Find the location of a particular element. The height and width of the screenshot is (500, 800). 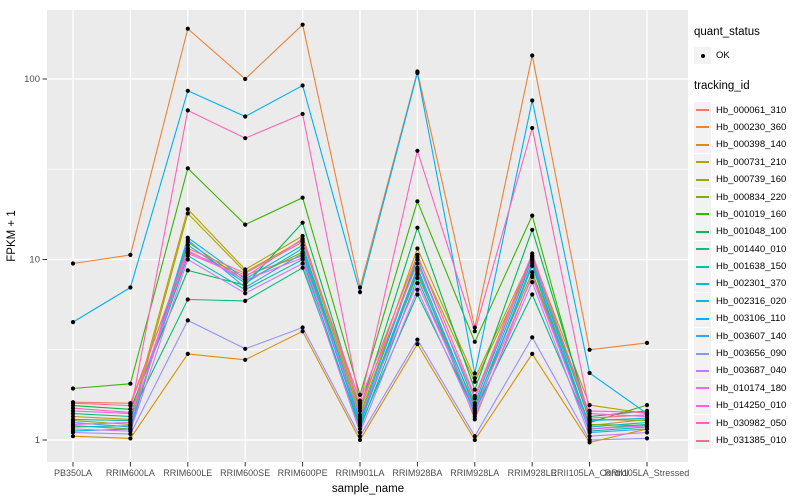

legend-item: Hb_003106_110 is located at coordinates (747, 319).